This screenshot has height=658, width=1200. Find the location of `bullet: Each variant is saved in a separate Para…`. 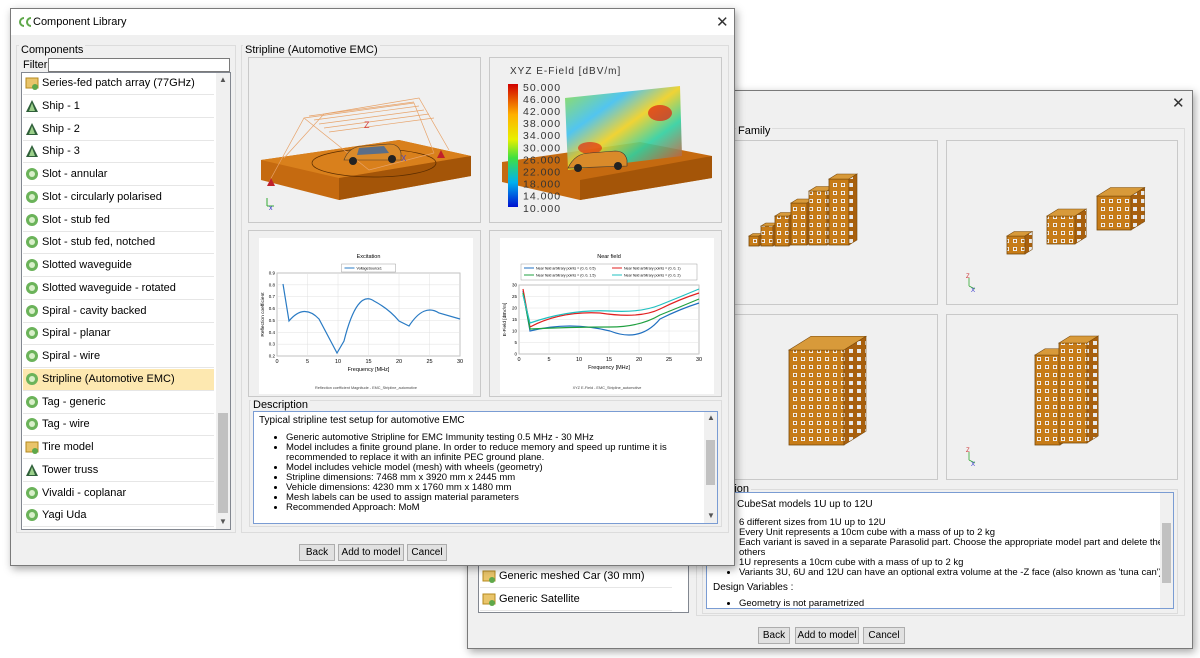

bullet: Each variant is saved in a separate Para… is located at coordinates (956, 548).